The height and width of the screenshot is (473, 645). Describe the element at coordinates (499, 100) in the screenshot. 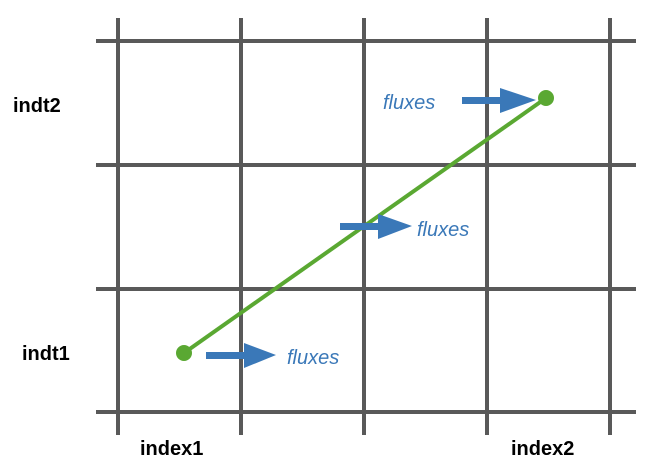

I see `flux-arrow-top` at that location.